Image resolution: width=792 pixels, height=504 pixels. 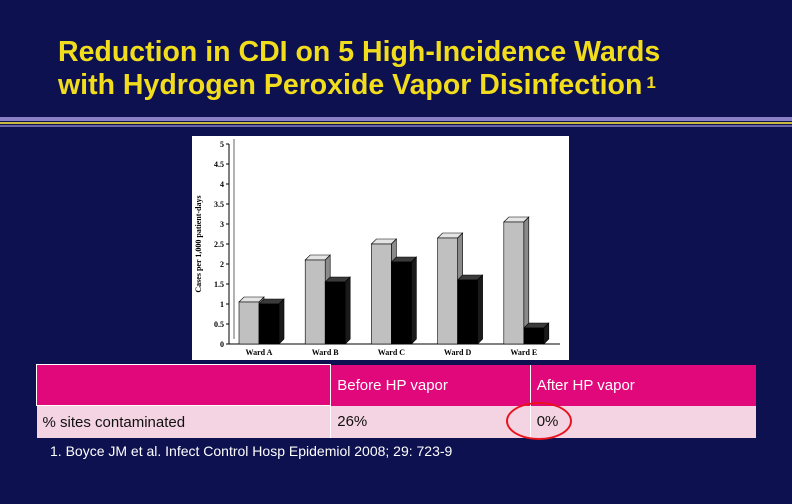 I want to click on table-header-row: Before HP vapor After HP vapor, so click(x=395, y=385).